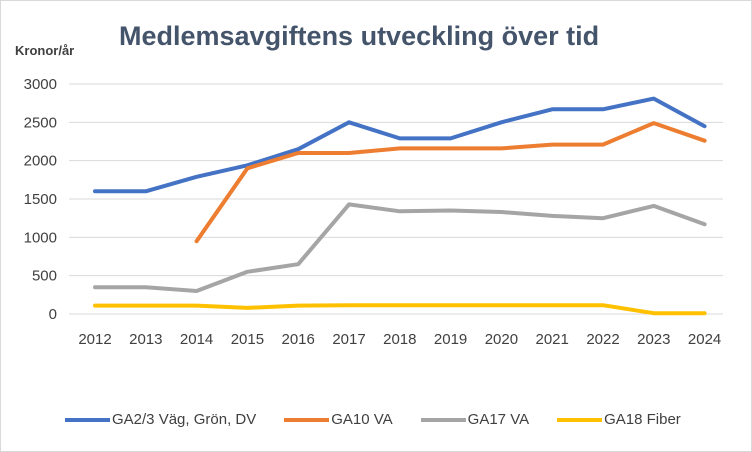 The width and height of the screenshot is (752, 452). I want to click on y-tick-label: 1500, so click(40, 199).